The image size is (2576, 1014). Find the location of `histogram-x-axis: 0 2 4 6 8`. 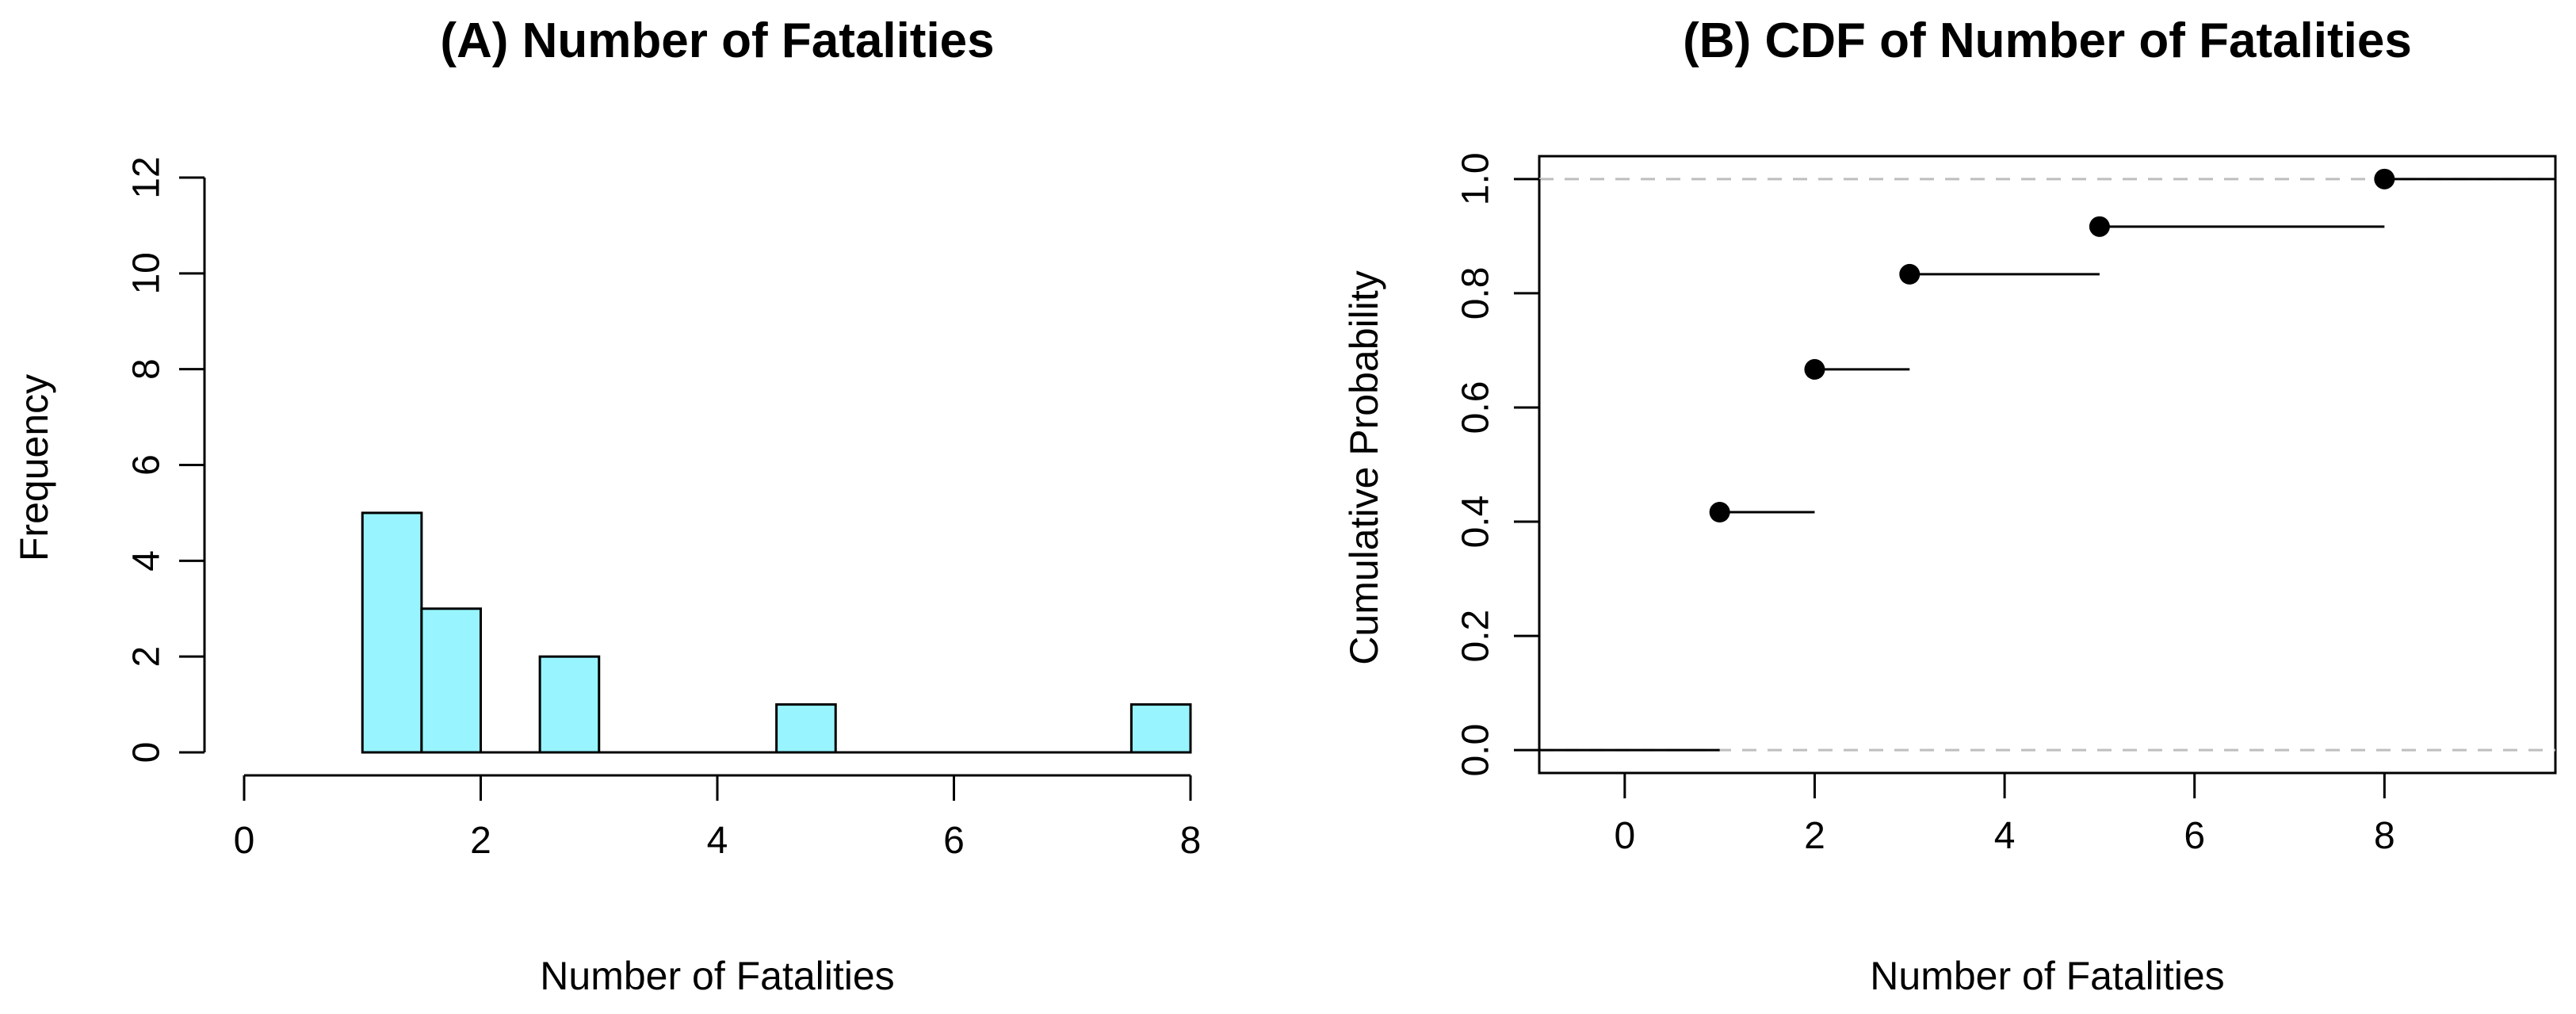

histogram-x-axis: 0 2 4 6 8 is located at coordinates (718, 818).